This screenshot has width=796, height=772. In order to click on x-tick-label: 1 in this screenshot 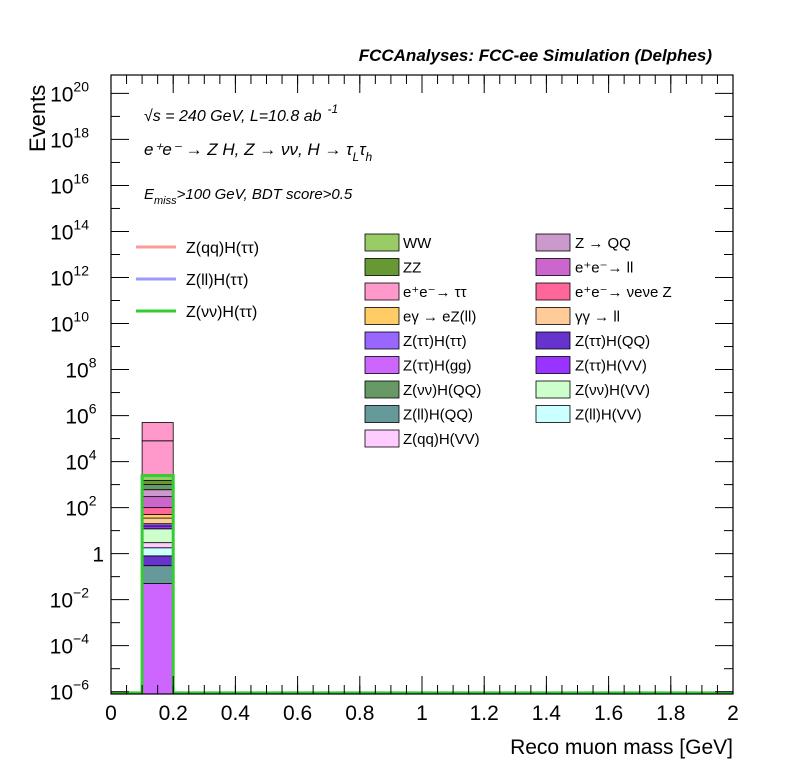, I will do `click(422, 713)`.